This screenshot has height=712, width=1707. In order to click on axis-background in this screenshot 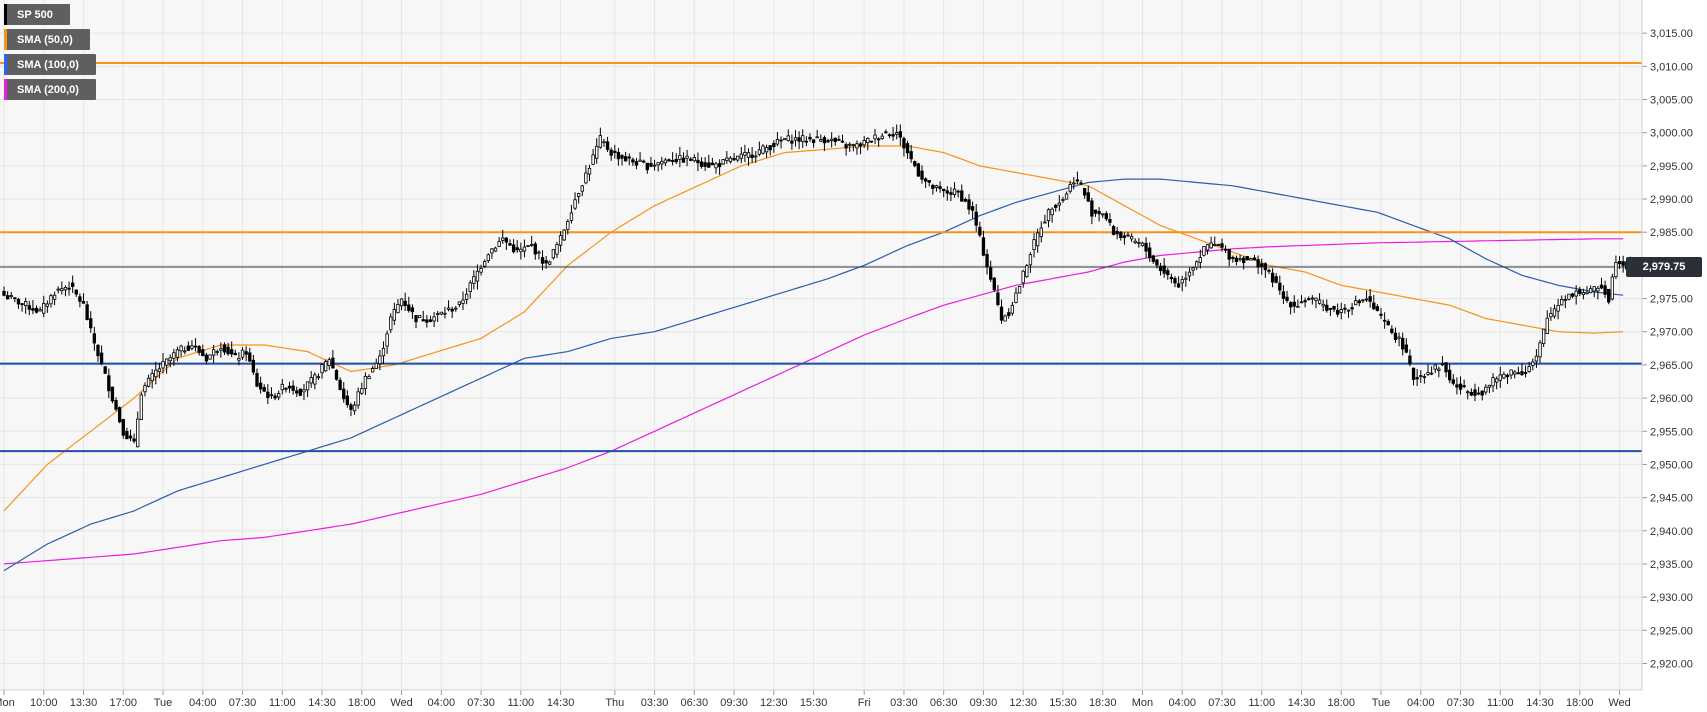, I will do `click(1674, 356)`.